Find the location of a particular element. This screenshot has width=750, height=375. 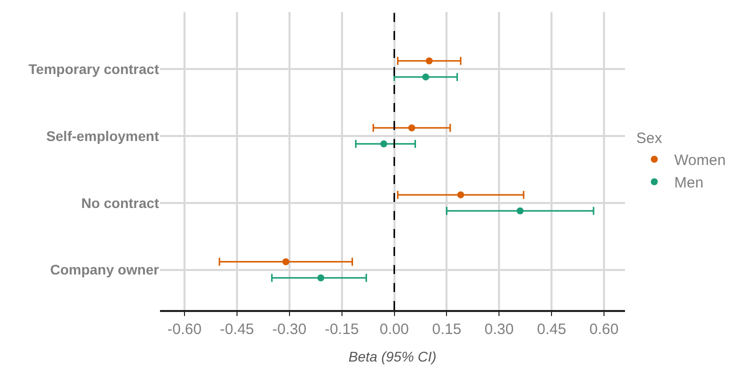

x-tick-label: -0.30 is located at coordinates (289, 329).